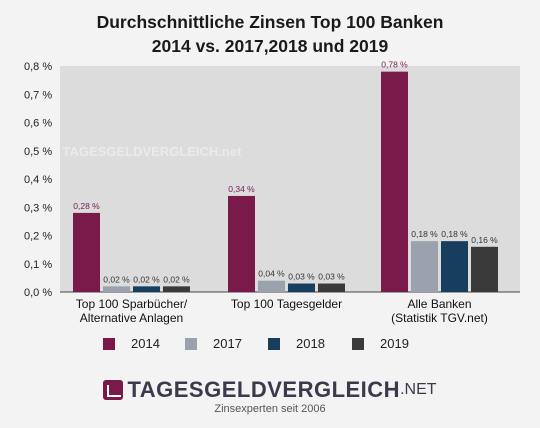  Describe the element at coordinates (38, 152) in the screenshot. I see `y-tick-label: 0,5 %` at that location.